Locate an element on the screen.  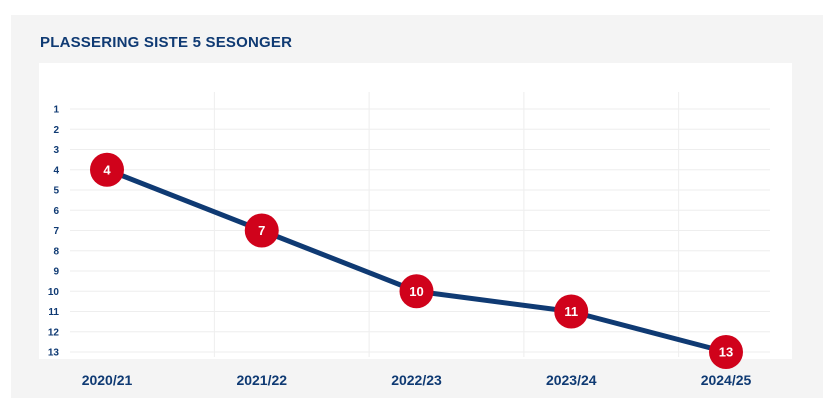
data-point-label: 10 is located at coordinates (416, 291).